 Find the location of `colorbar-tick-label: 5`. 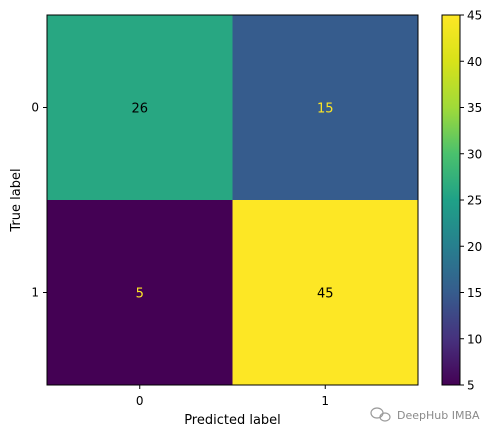

colorbar-tick-label: 5 is located at coordinates (471, 386).